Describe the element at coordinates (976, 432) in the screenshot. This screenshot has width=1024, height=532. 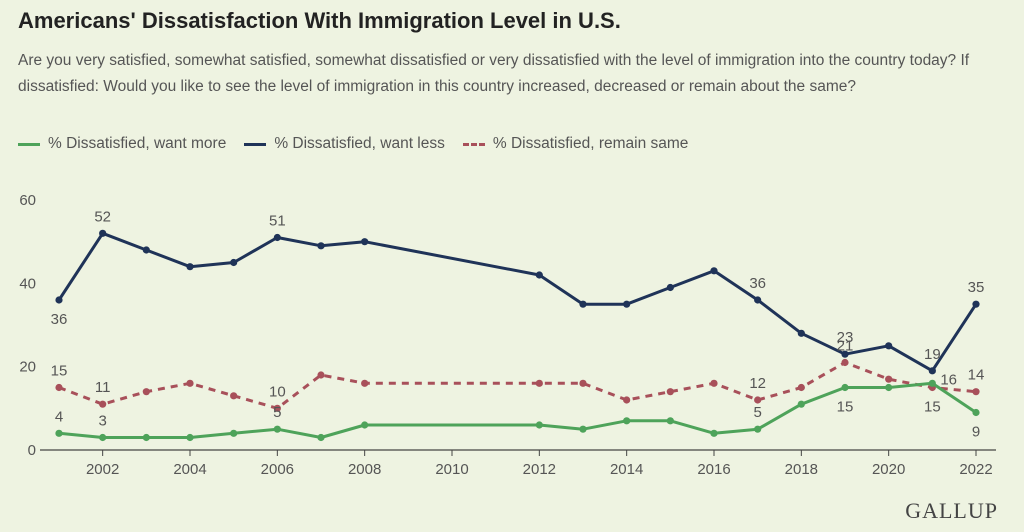
I see `data-label-want-more: 9` at that location.